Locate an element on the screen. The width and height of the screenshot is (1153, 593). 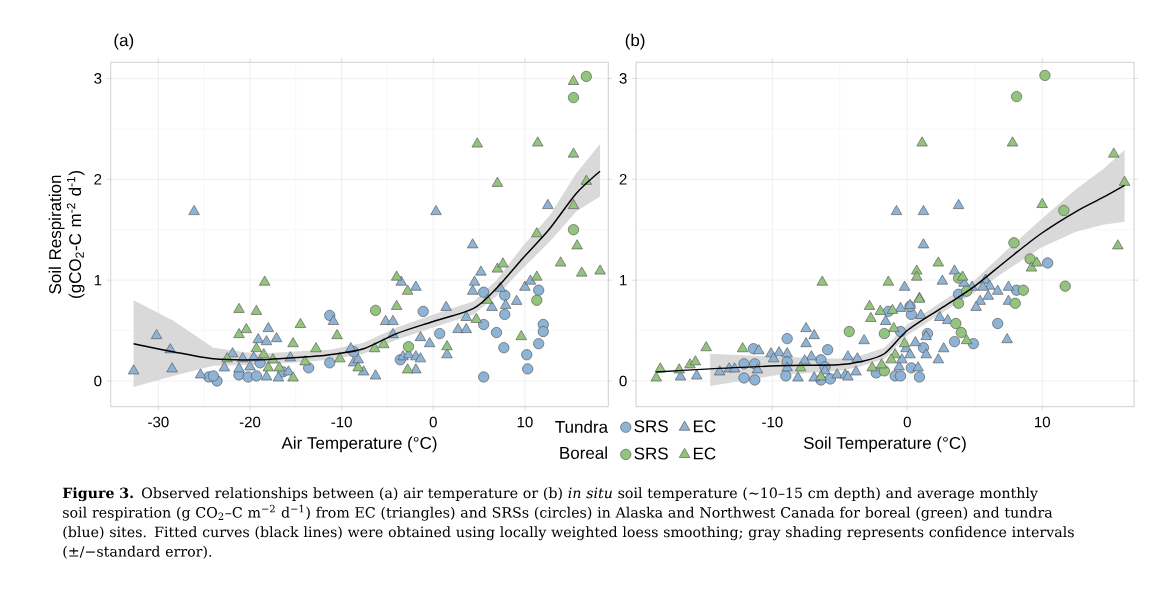
x-tick-label: -20 is located at coordinates (250, 422).